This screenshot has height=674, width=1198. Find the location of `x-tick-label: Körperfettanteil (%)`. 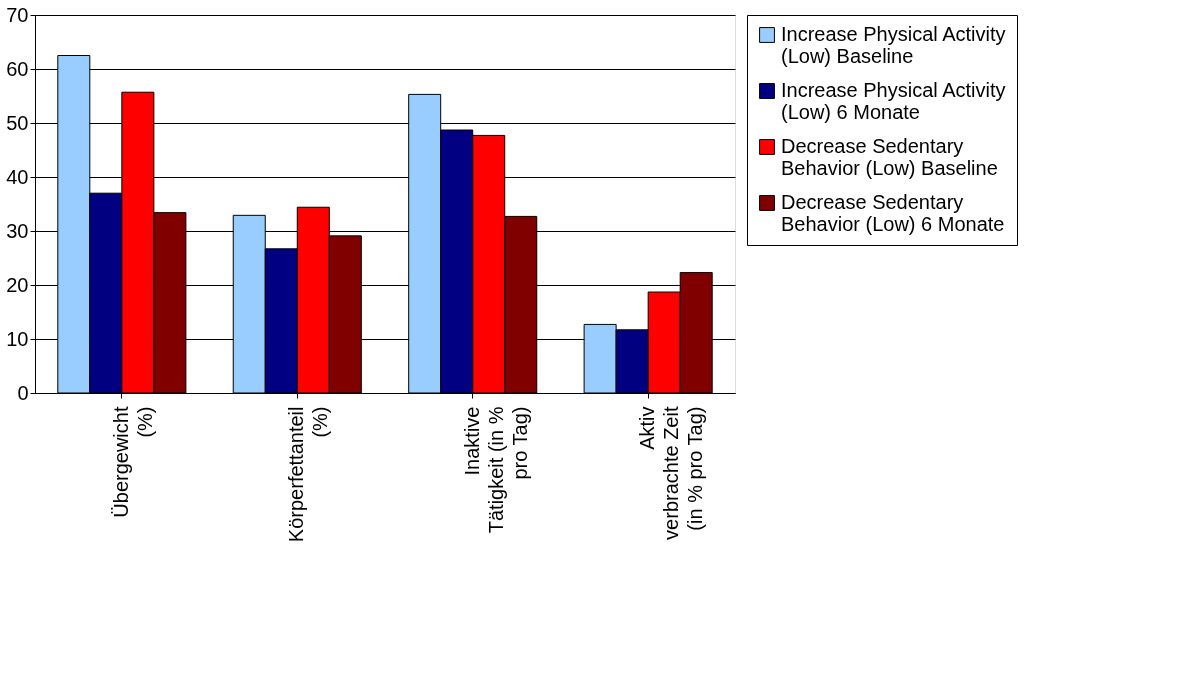

x-tick-label: Körperfettanteil (%) is located at coordinates (308, 474).